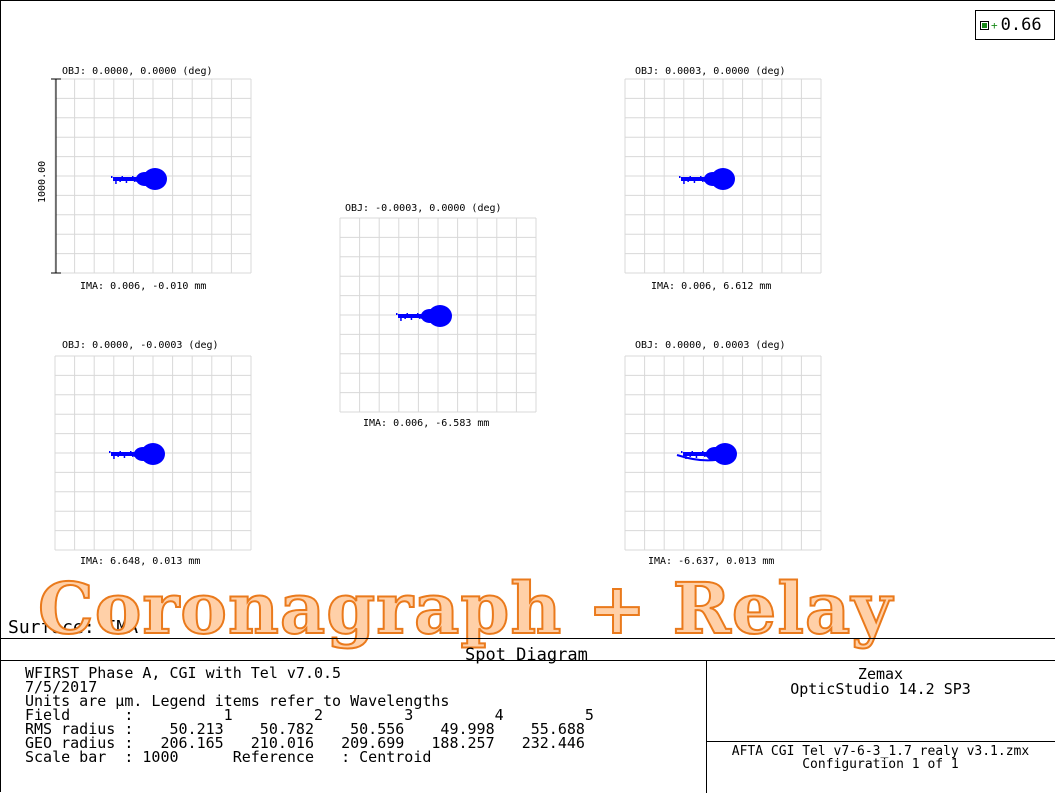  Describe the element at coordinates (140, 561) in the screenshot. I see `field-4-ima-label: IMA: 6.648, 0.013 mm` at that location.